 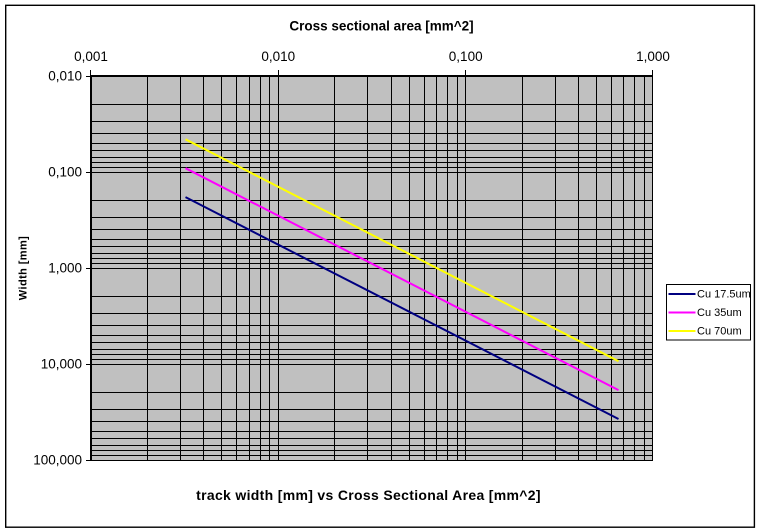 What do you see at coordinates (91, 56) in the screenshot?
I see `svg-text: 0,001` at bounding box center [91, 56].